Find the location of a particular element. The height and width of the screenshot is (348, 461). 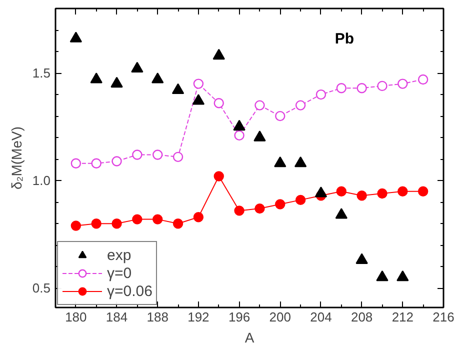

y-axis-title: δ₂M(MeV) is located at coordinates (16, 158).